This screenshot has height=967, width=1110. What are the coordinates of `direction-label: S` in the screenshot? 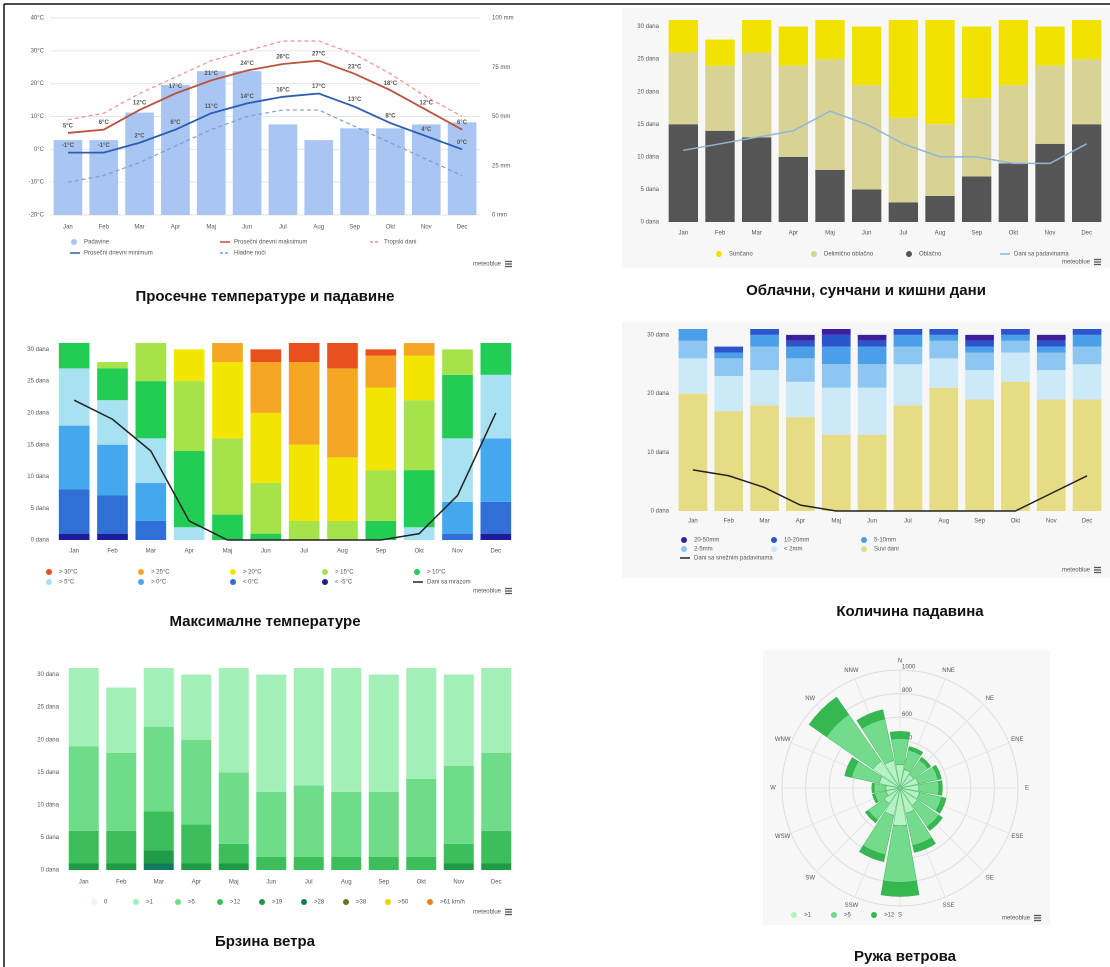 It's located at (900, 916).